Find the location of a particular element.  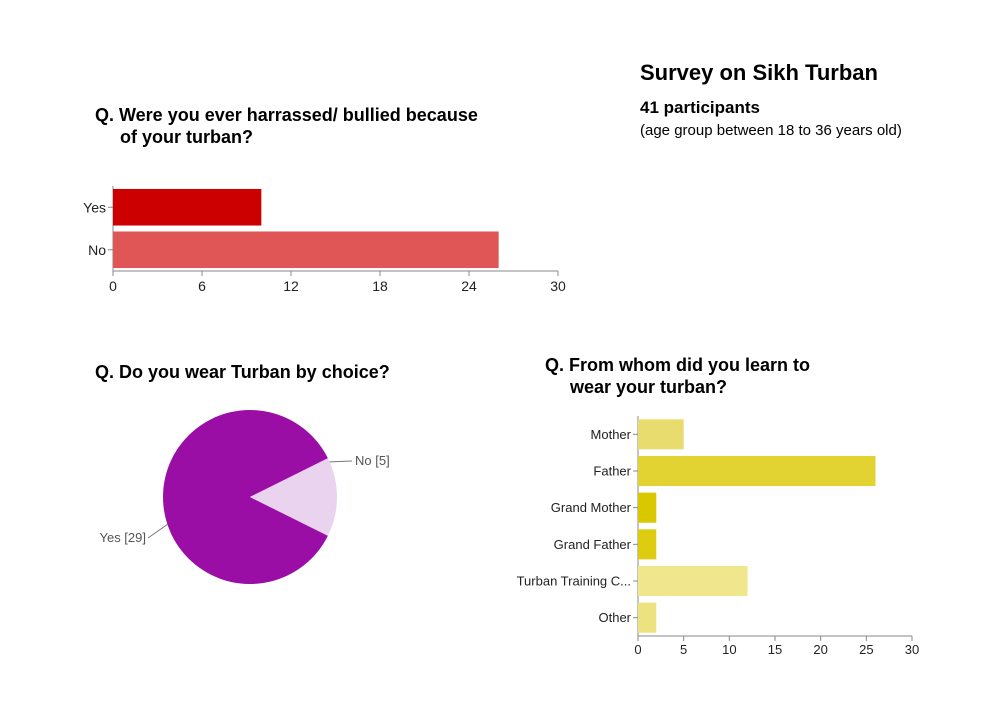

category-label: Grand Father is located at coordinates (593, 544).